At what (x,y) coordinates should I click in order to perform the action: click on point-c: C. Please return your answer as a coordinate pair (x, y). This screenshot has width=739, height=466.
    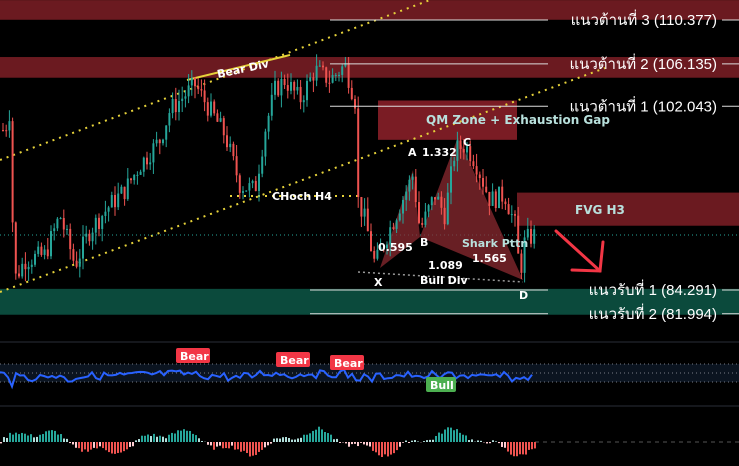
    Looking at the image, I should click on (467, 142).